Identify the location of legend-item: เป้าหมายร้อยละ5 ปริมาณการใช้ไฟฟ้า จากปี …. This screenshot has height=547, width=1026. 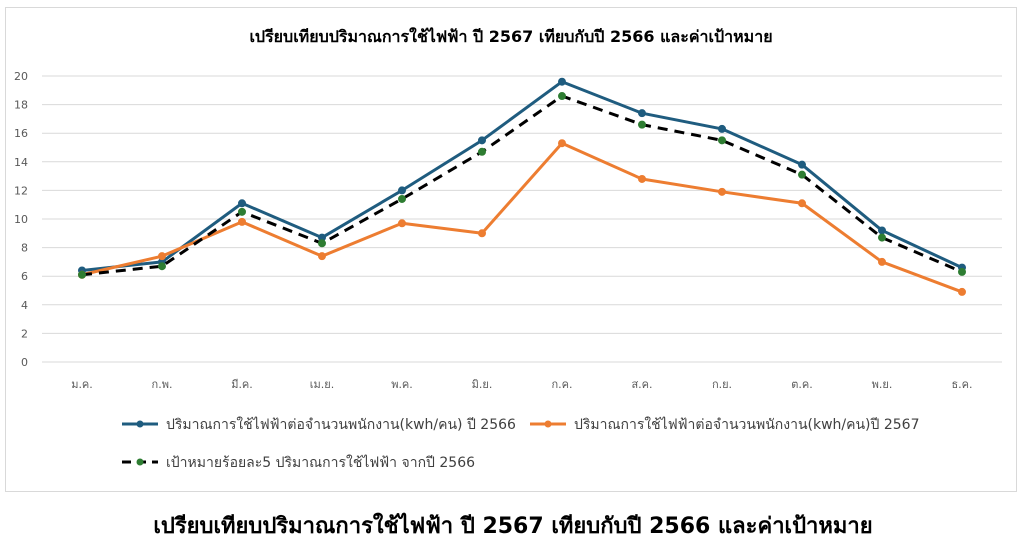
(298, 462).